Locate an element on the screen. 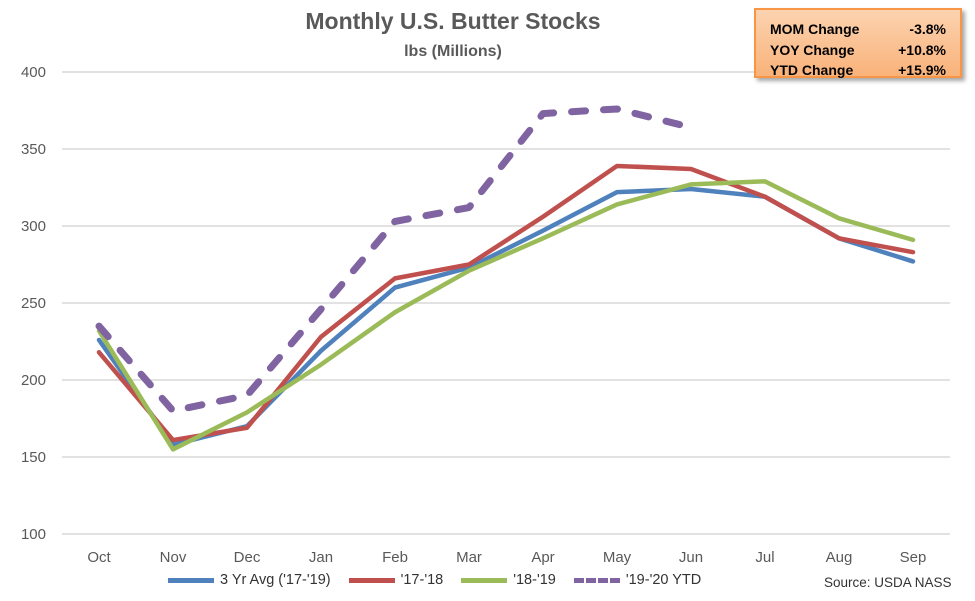 This screenshot has width=975, height=601. legend-label: '19-'20 YTD is located at coordinates (663, 580).